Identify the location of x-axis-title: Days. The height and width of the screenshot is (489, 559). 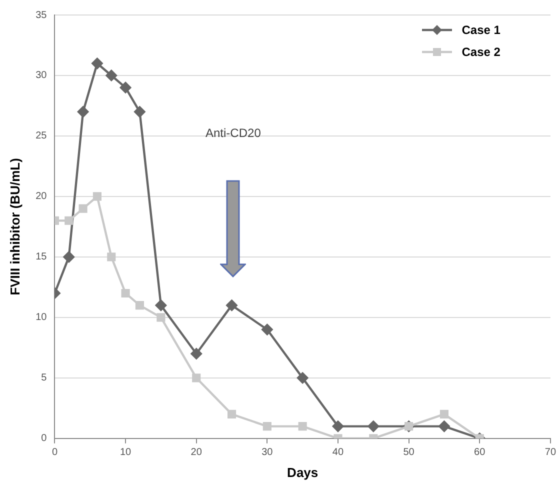
(302, 472).